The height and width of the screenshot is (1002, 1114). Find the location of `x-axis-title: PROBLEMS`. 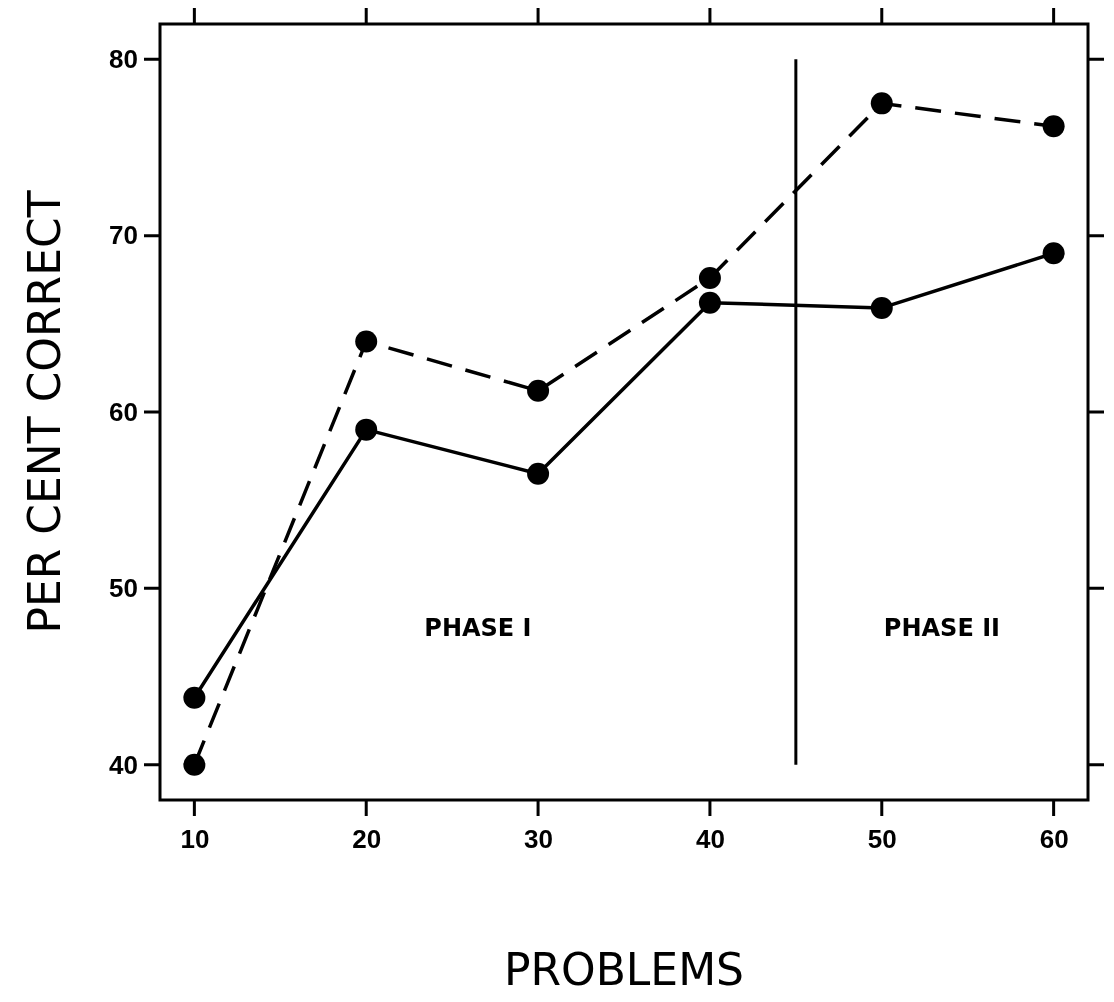

x-axis-title: PROBLEMS is located at coordinates (624, 969).